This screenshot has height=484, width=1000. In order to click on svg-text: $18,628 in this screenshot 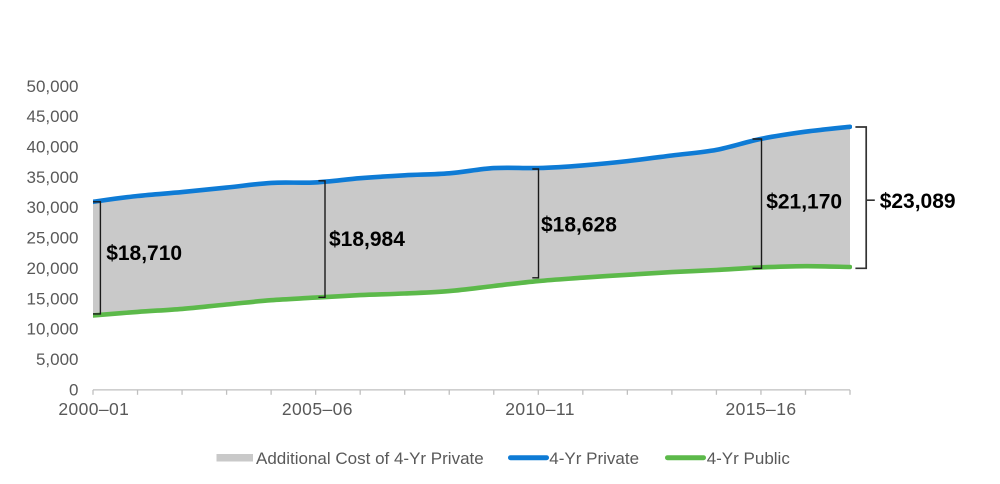, I will do `click(579, 225)`.